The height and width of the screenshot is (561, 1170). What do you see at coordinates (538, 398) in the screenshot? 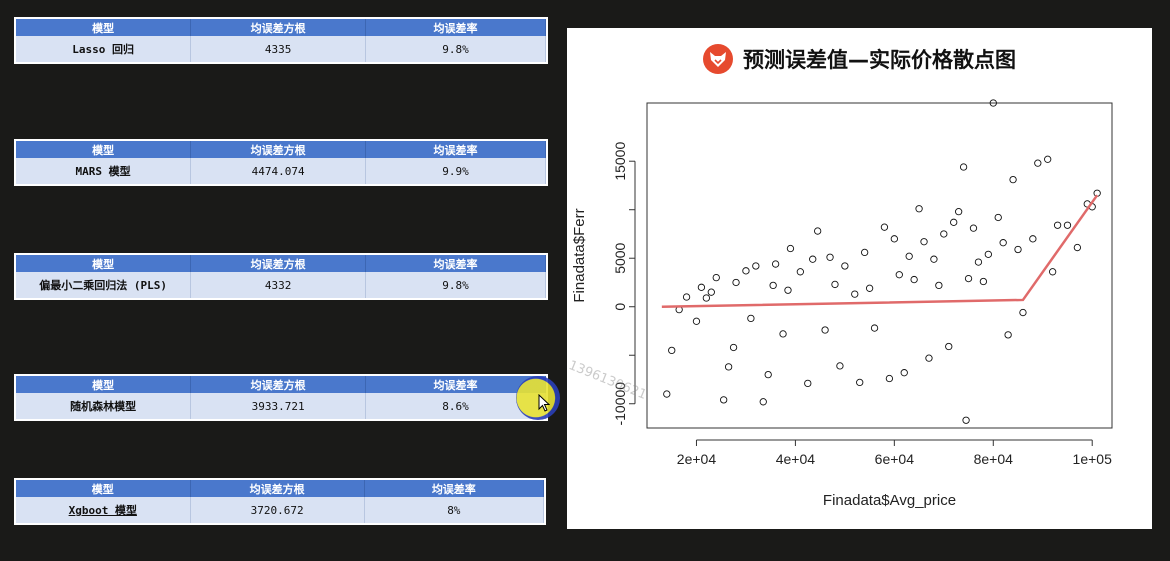
I see `cursor-highlight` at bounding box center [538, 398].